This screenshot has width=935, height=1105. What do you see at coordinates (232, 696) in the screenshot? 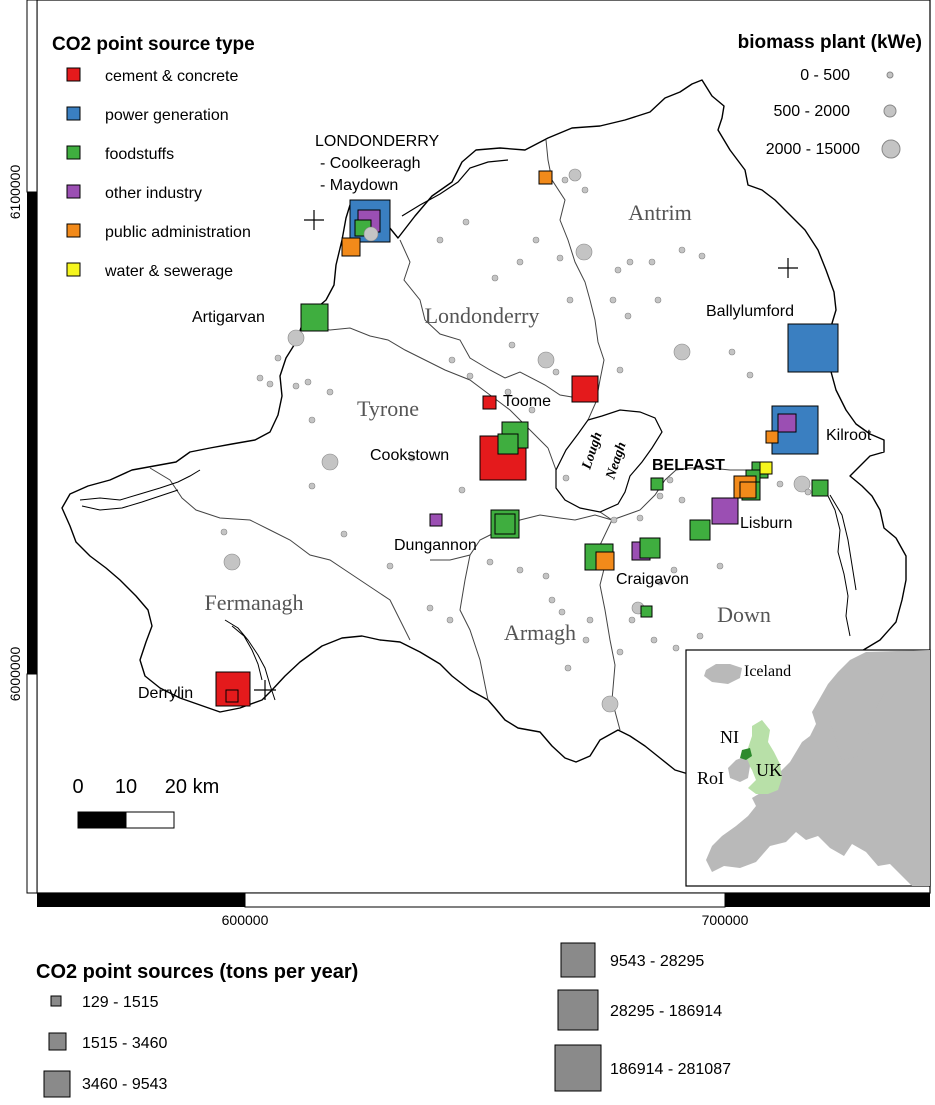
I see `source-cement-derrylin-inner` at bounding box center [232, 696].